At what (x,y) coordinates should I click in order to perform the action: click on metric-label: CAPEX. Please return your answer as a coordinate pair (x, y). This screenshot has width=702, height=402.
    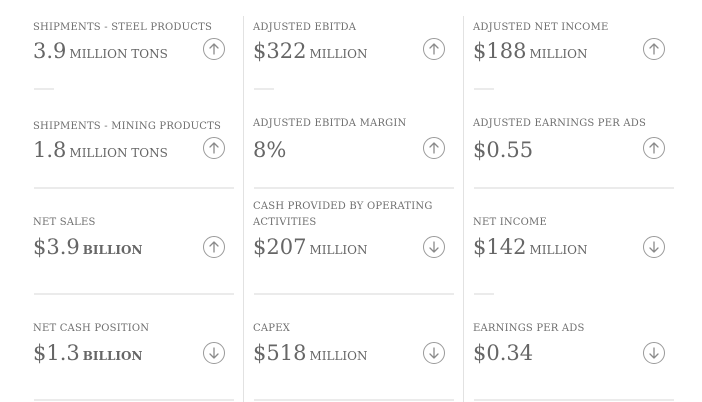
    Looking at the image, I should click on (272, 328).